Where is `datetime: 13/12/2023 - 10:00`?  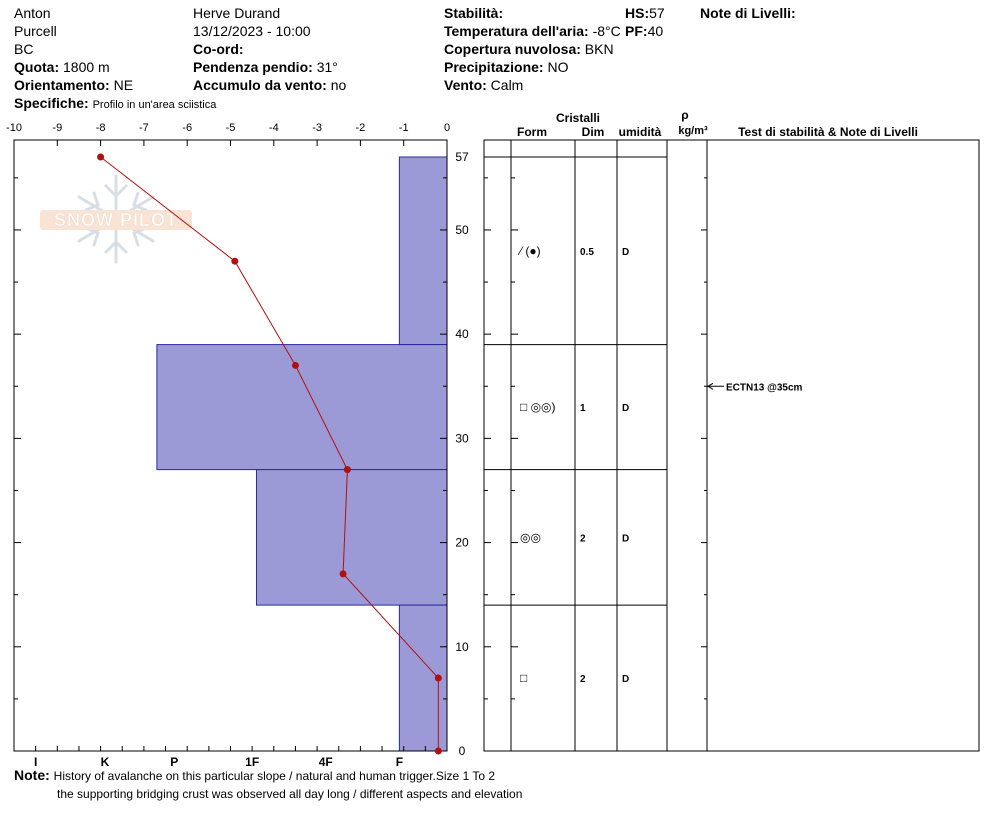 datetime: 13/12/2023 - 10:00 is located at coordinates (252, 31).